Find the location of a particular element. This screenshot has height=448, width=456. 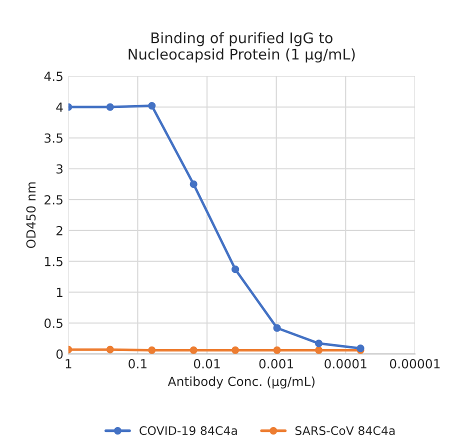

y-tick-label: 0 is located at coordinates (59, 354).